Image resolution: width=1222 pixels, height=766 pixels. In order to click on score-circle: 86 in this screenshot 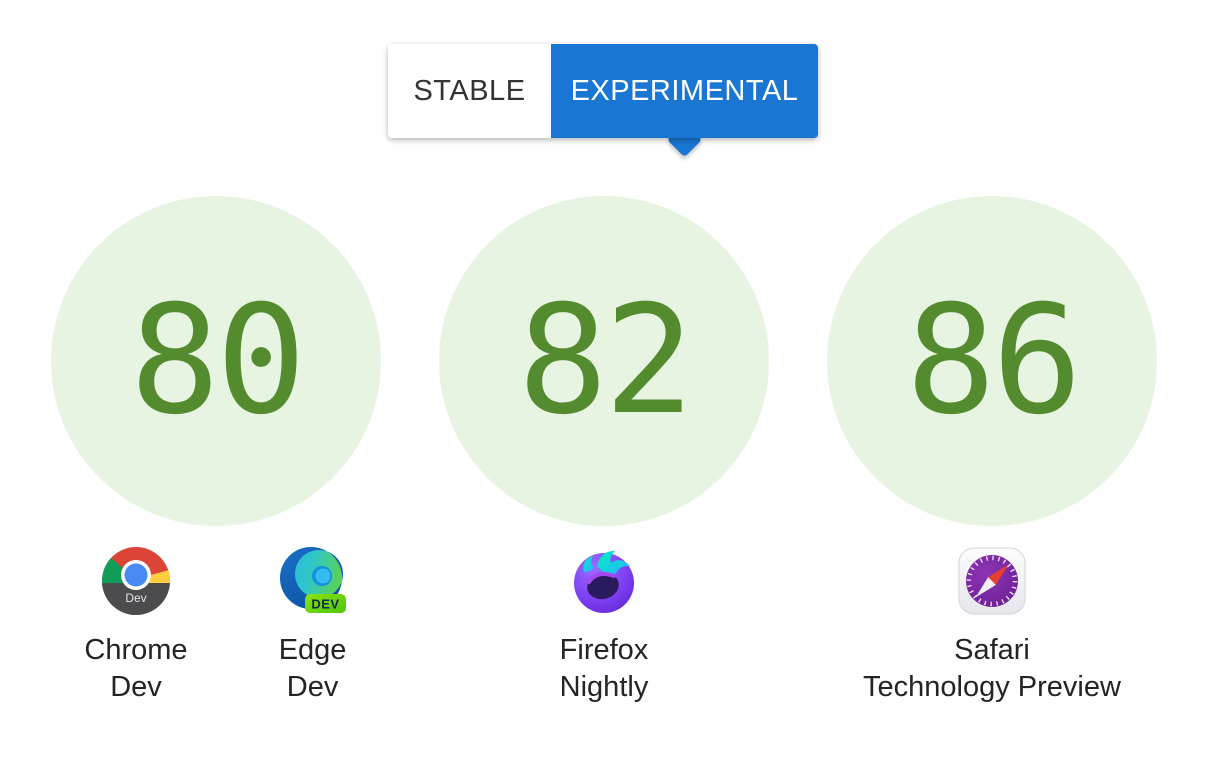, I will do `click(992, 361)`.